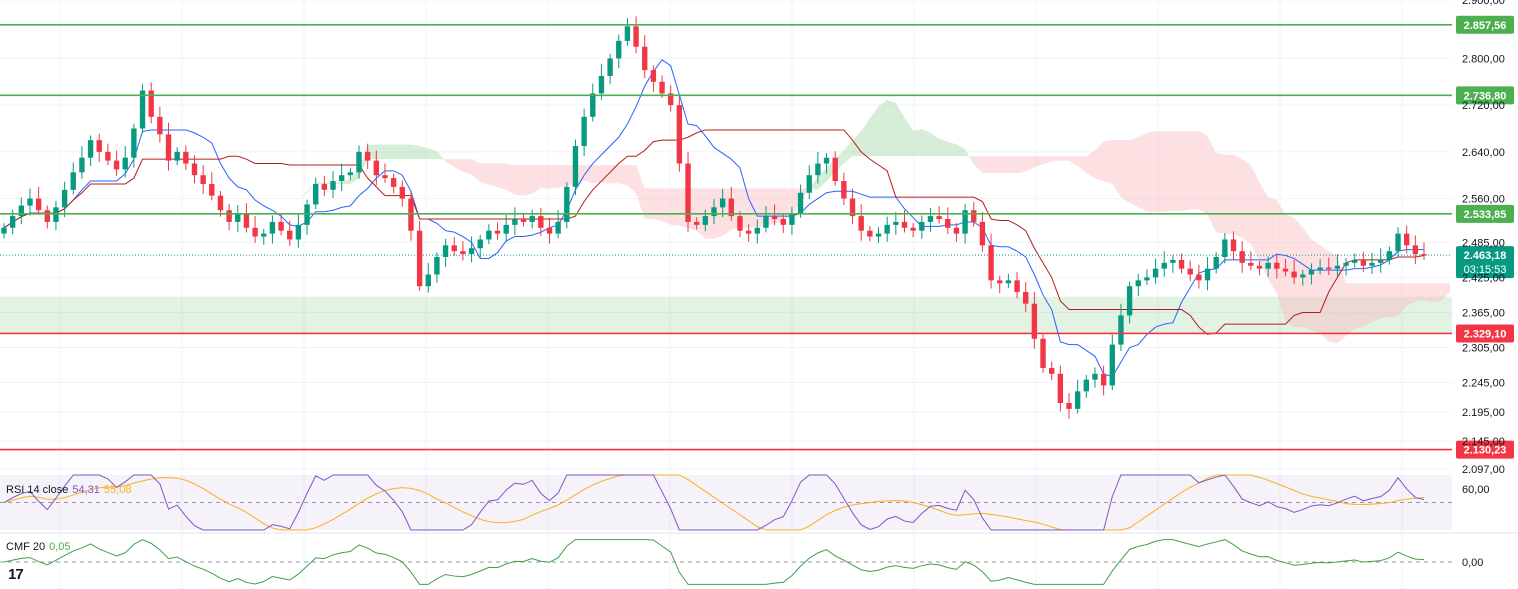 The image size is (1518, 589). What do you see at coordinates (1472, 563) in the screenshot?
I see `cmf-tick-label: 0,00` at bounding box center [1472, 563].